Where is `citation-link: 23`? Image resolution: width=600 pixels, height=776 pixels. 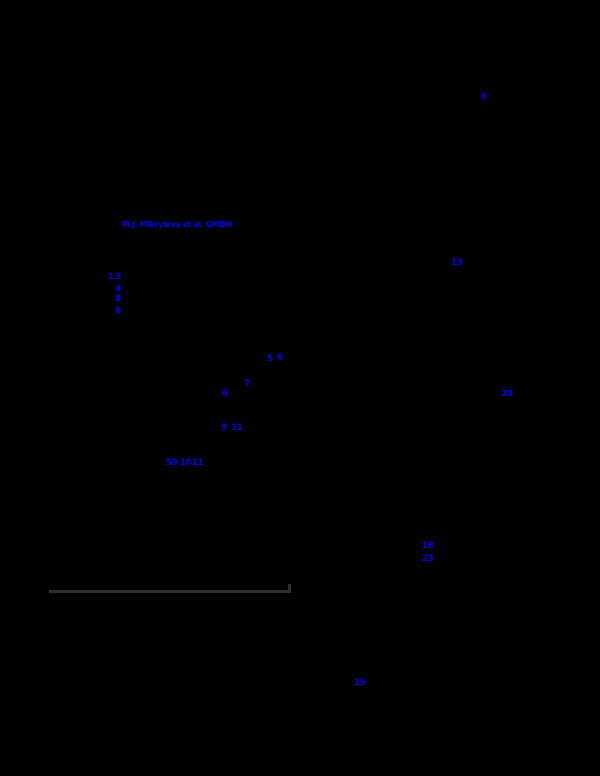 citation-link: 23 is located at coordinates (428, 559).